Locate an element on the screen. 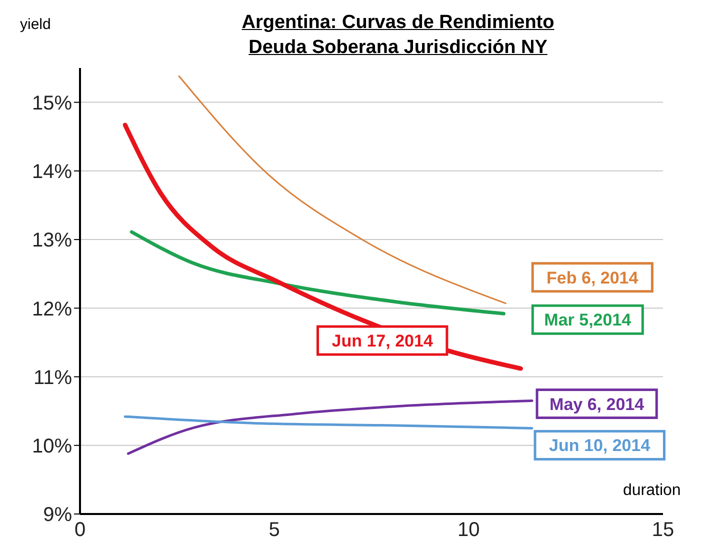 Image resolution: width=708 pixels, height=553 pixels. x-tick-label: 5 is located at coordinates (274, 530).